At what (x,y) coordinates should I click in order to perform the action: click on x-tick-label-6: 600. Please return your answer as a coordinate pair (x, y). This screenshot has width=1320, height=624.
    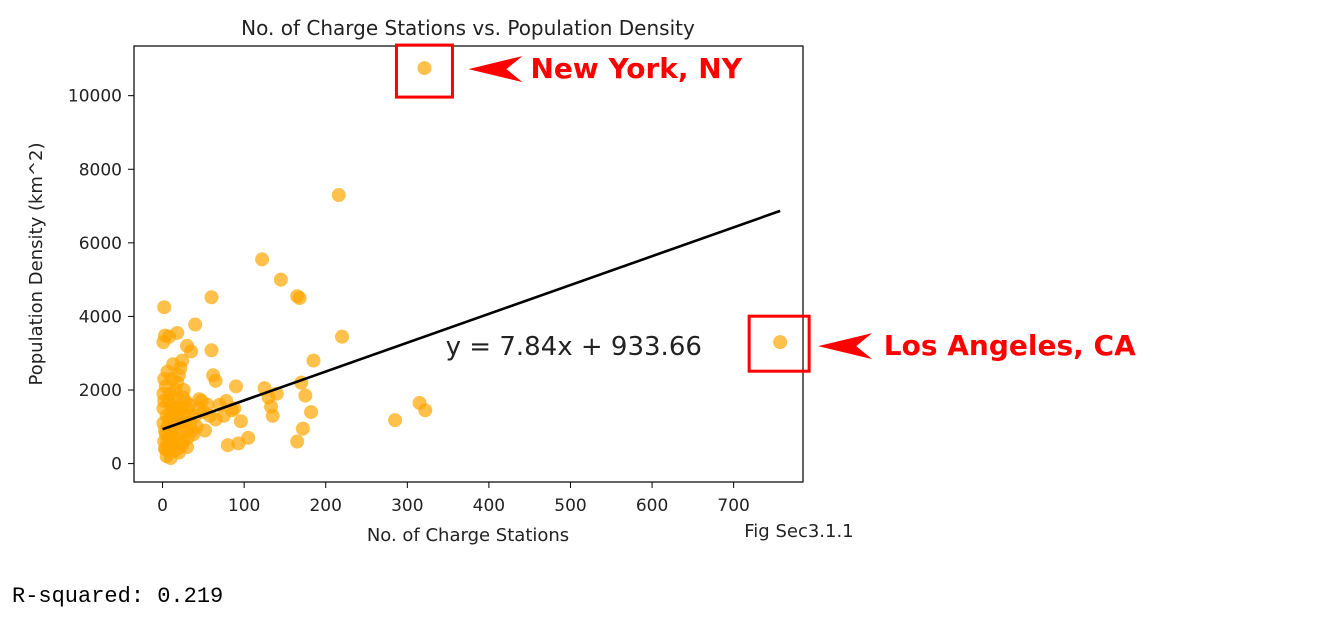
    Looking at the image, I should click on (652, 506).